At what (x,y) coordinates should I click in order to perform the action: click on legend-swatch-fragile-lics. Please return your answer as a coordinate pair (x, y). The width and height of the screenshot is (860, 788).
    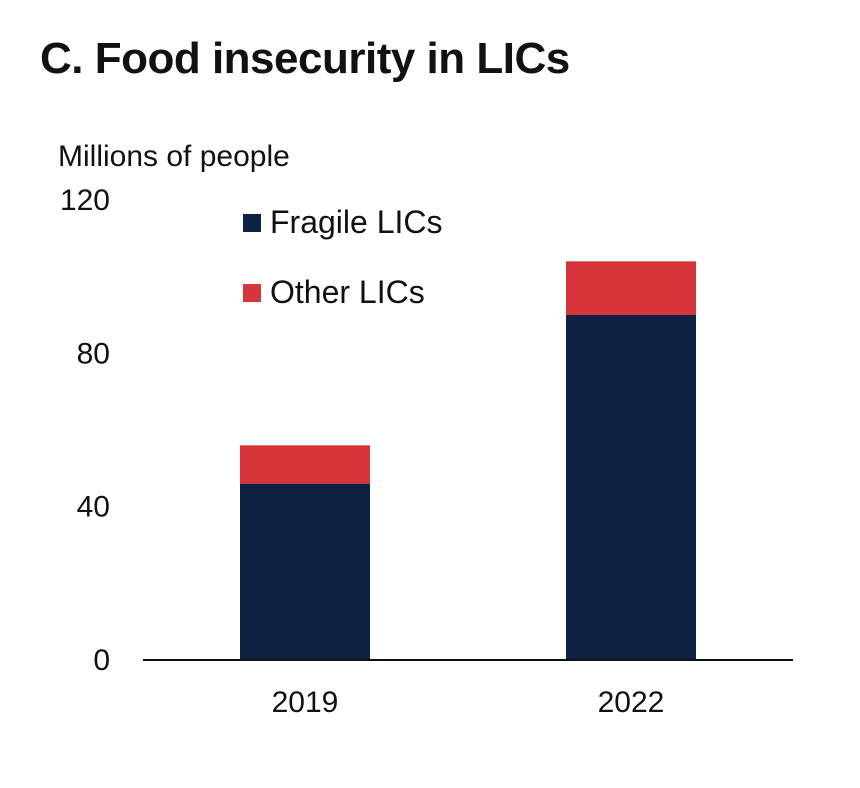
    Looking at the image, I should click on (252, 223).